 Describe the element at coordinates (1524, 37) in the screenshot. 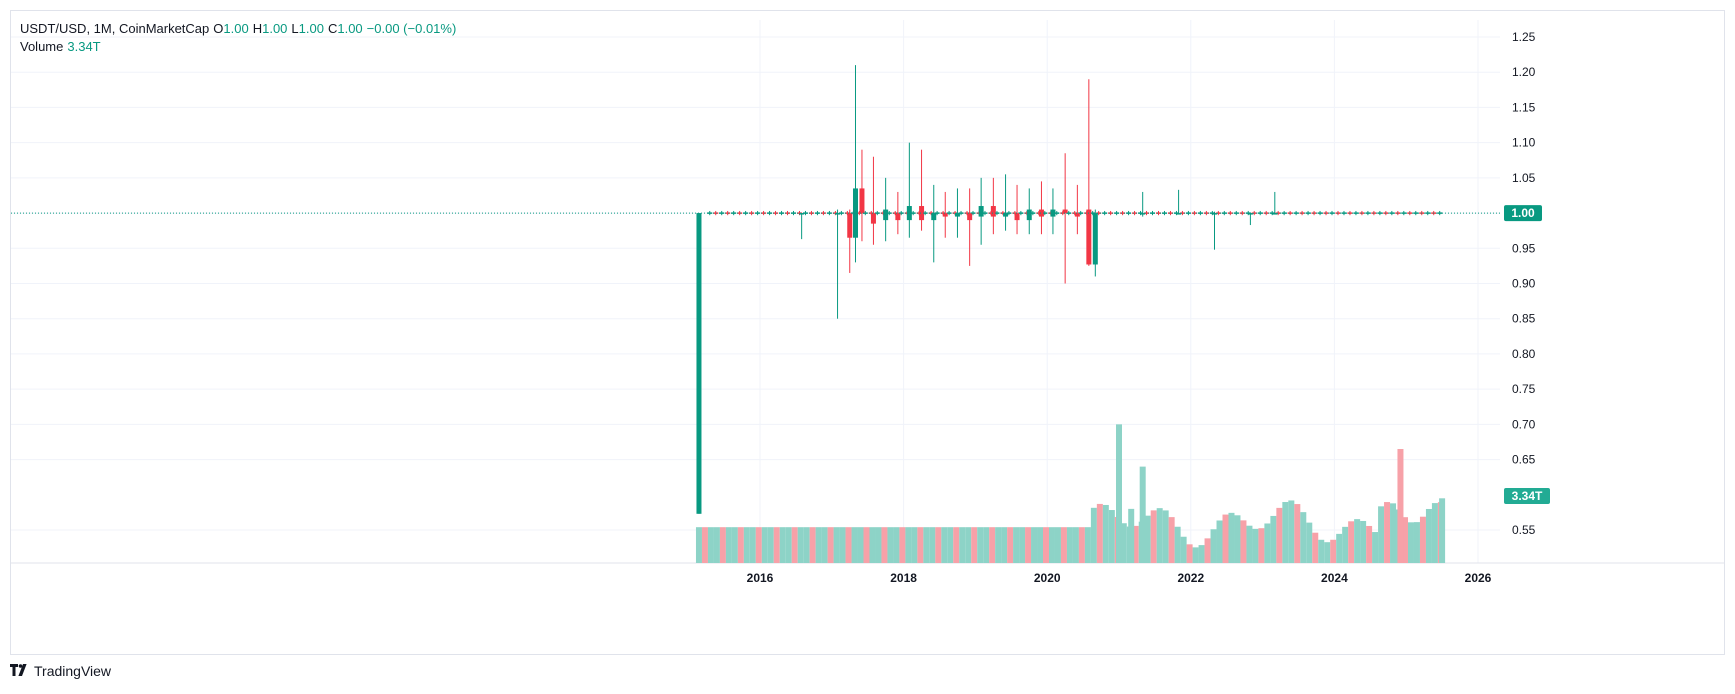

I see `y-tick-label: 1.25` at that location.